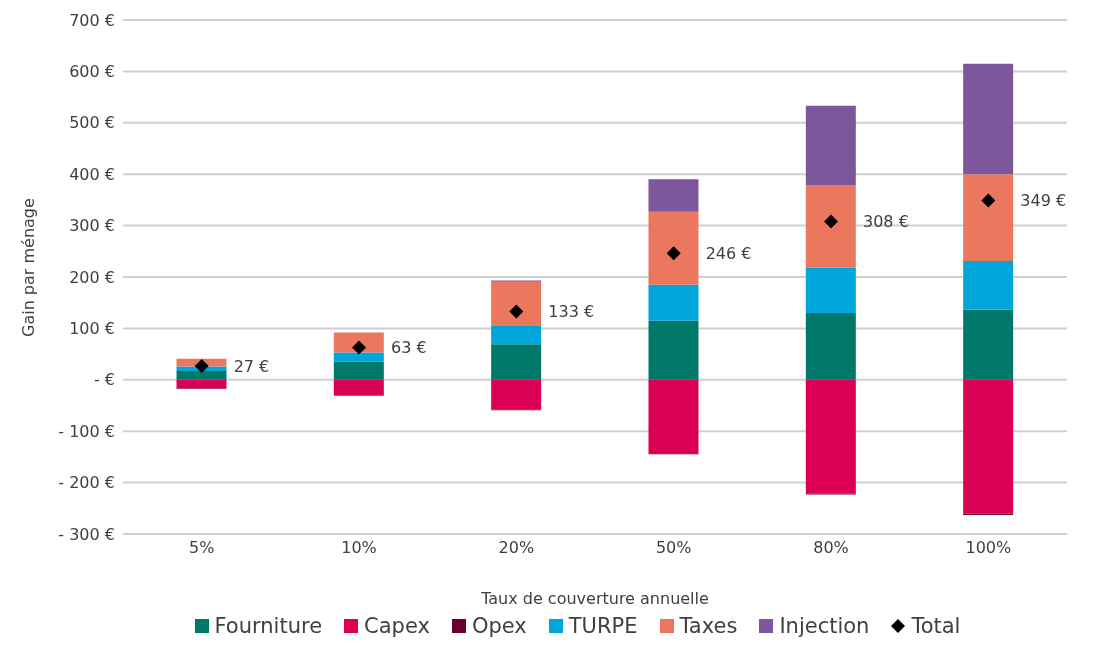 This screenshot has height=650, width=1095. I want to click on y-tick-label: - 200 €, so click(86, 483).